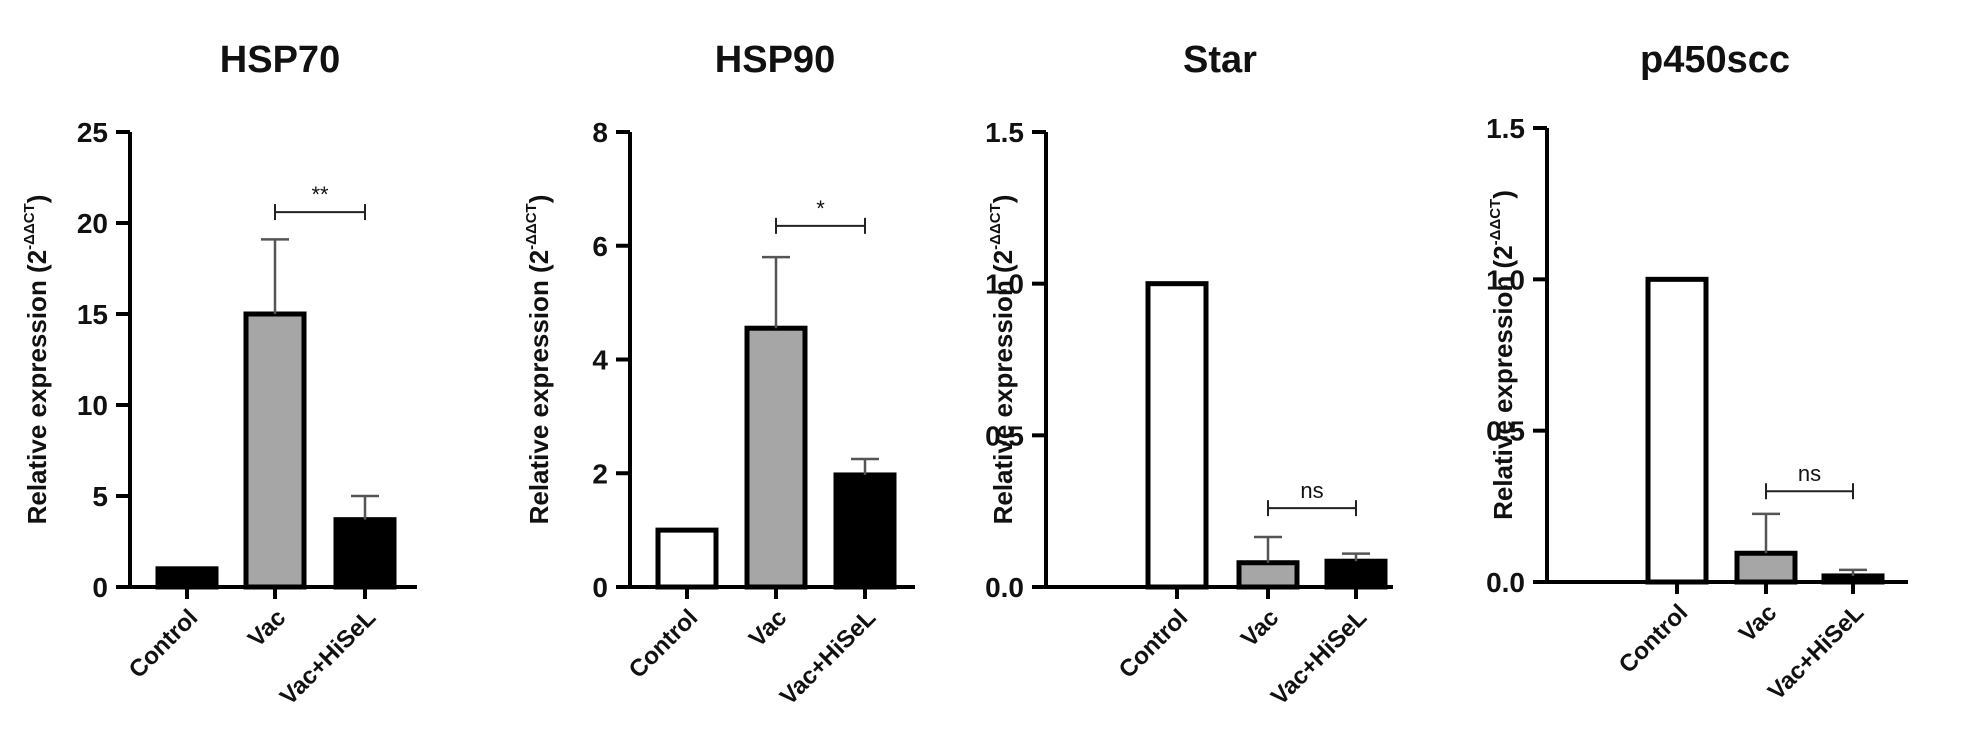  Describe the element at coordinates (320, 194) in the screenshot. I see `significance-label: **` at that location.